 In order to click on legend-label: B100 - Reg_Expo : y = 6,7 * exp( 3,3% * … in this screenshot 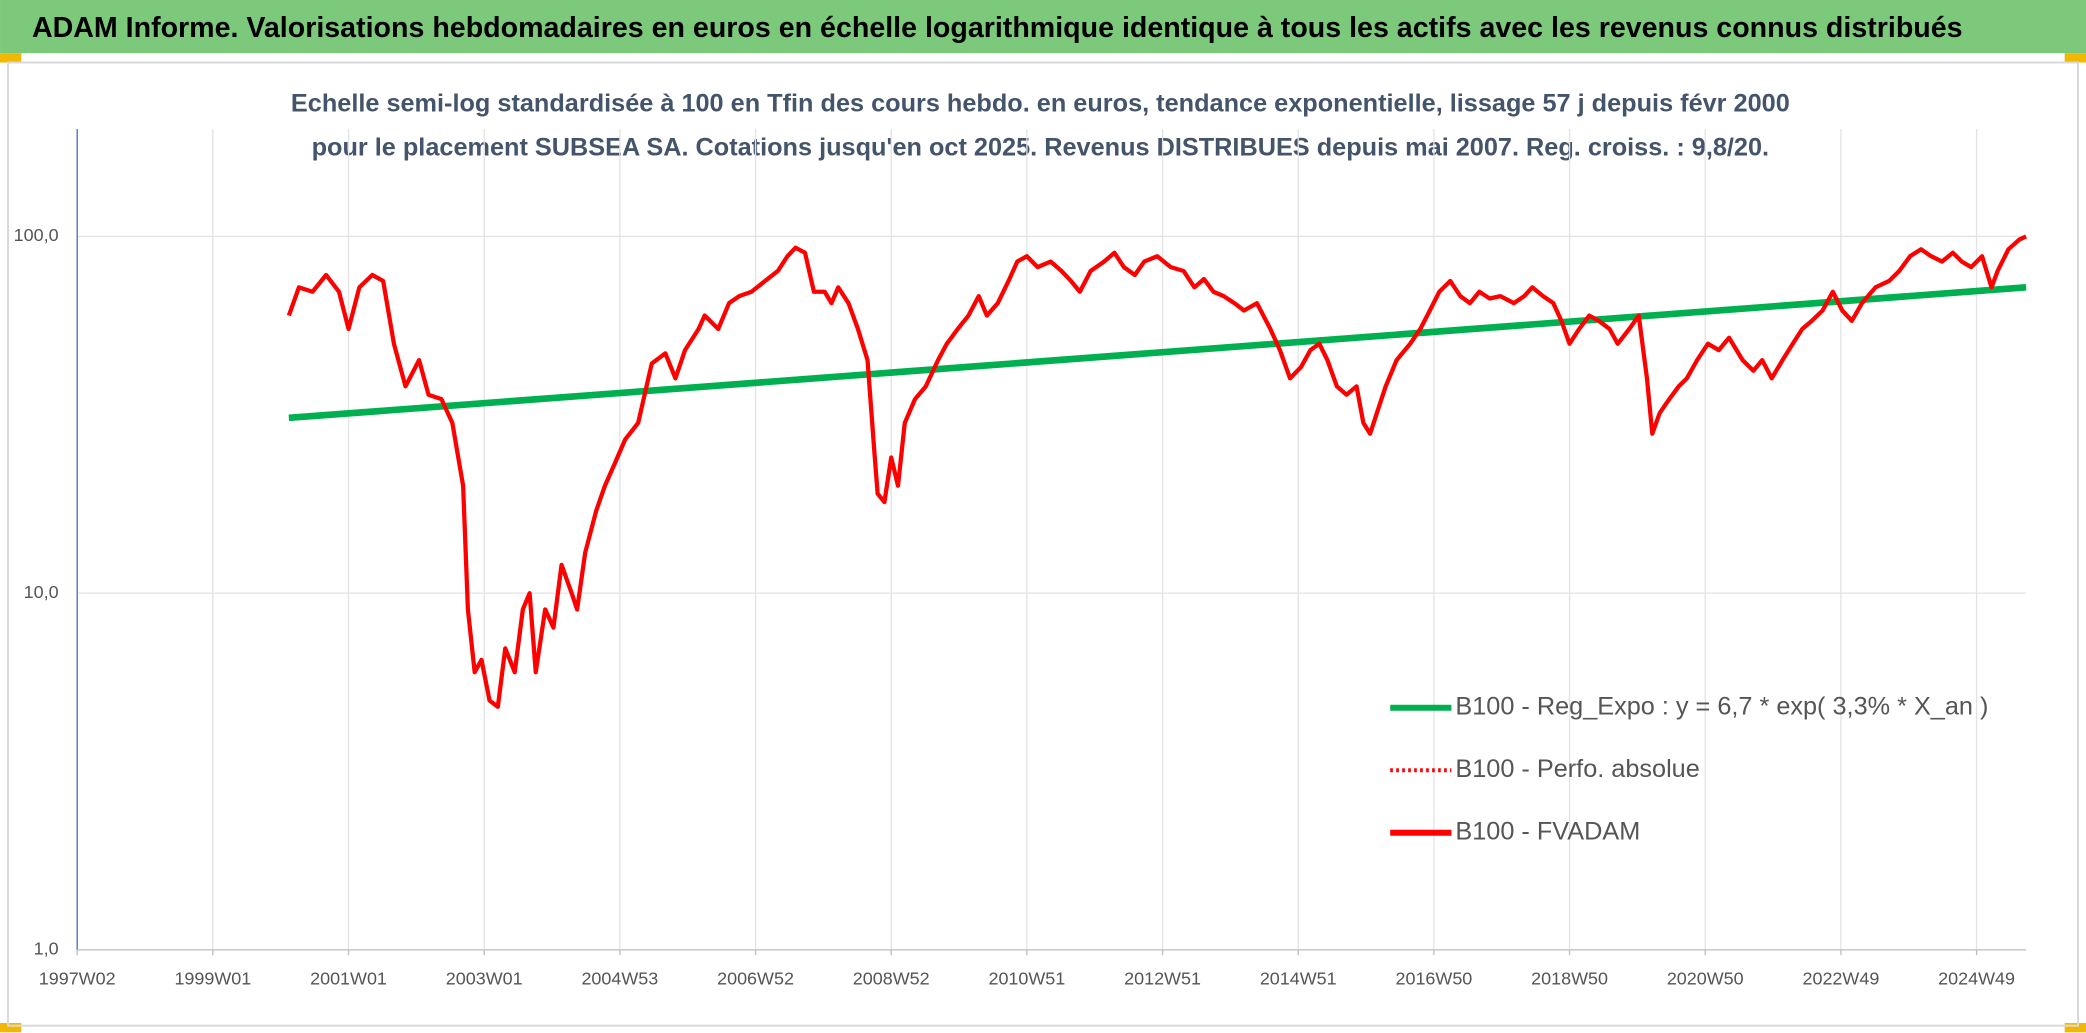, I will do `click(1721, 706)`.